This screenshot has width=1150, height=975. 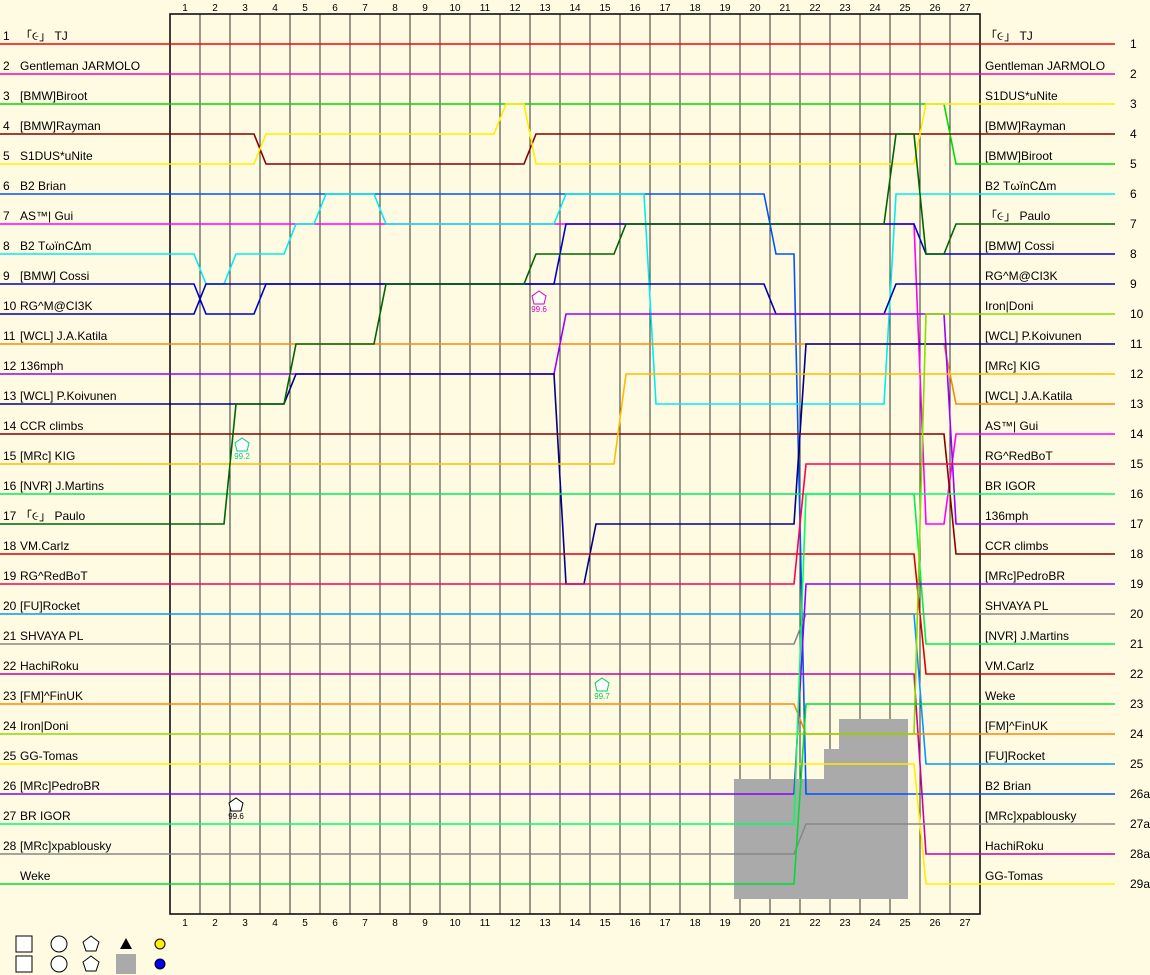 I want to click on right-driver-name: [BMW]Rayman, so click(x=1025, y=126).